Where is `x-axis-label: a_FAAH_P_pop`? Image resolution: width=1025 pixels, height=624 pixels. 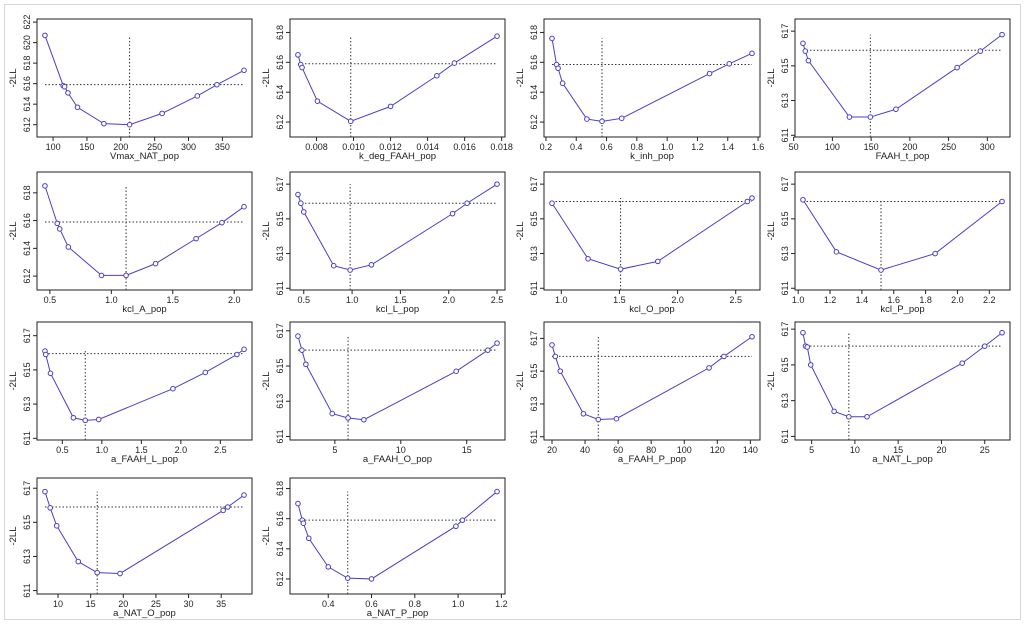 x-axis-label: a_FAAH_P_pop is located at coordinates (652, 459).